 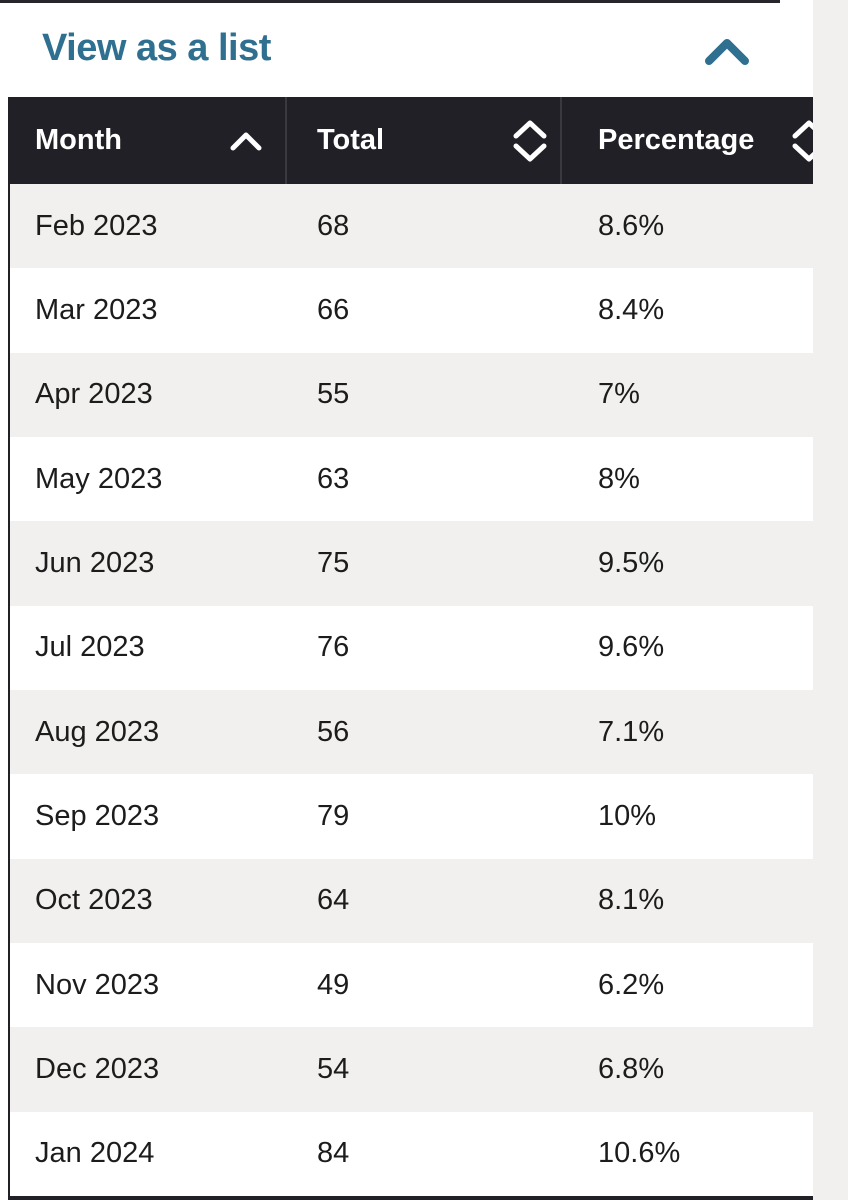 What do you see at coordinates (411, 310) in the screenshot?
I see `table-row: Mar 2023 66 8.4%` at bounding box center [411, 310].